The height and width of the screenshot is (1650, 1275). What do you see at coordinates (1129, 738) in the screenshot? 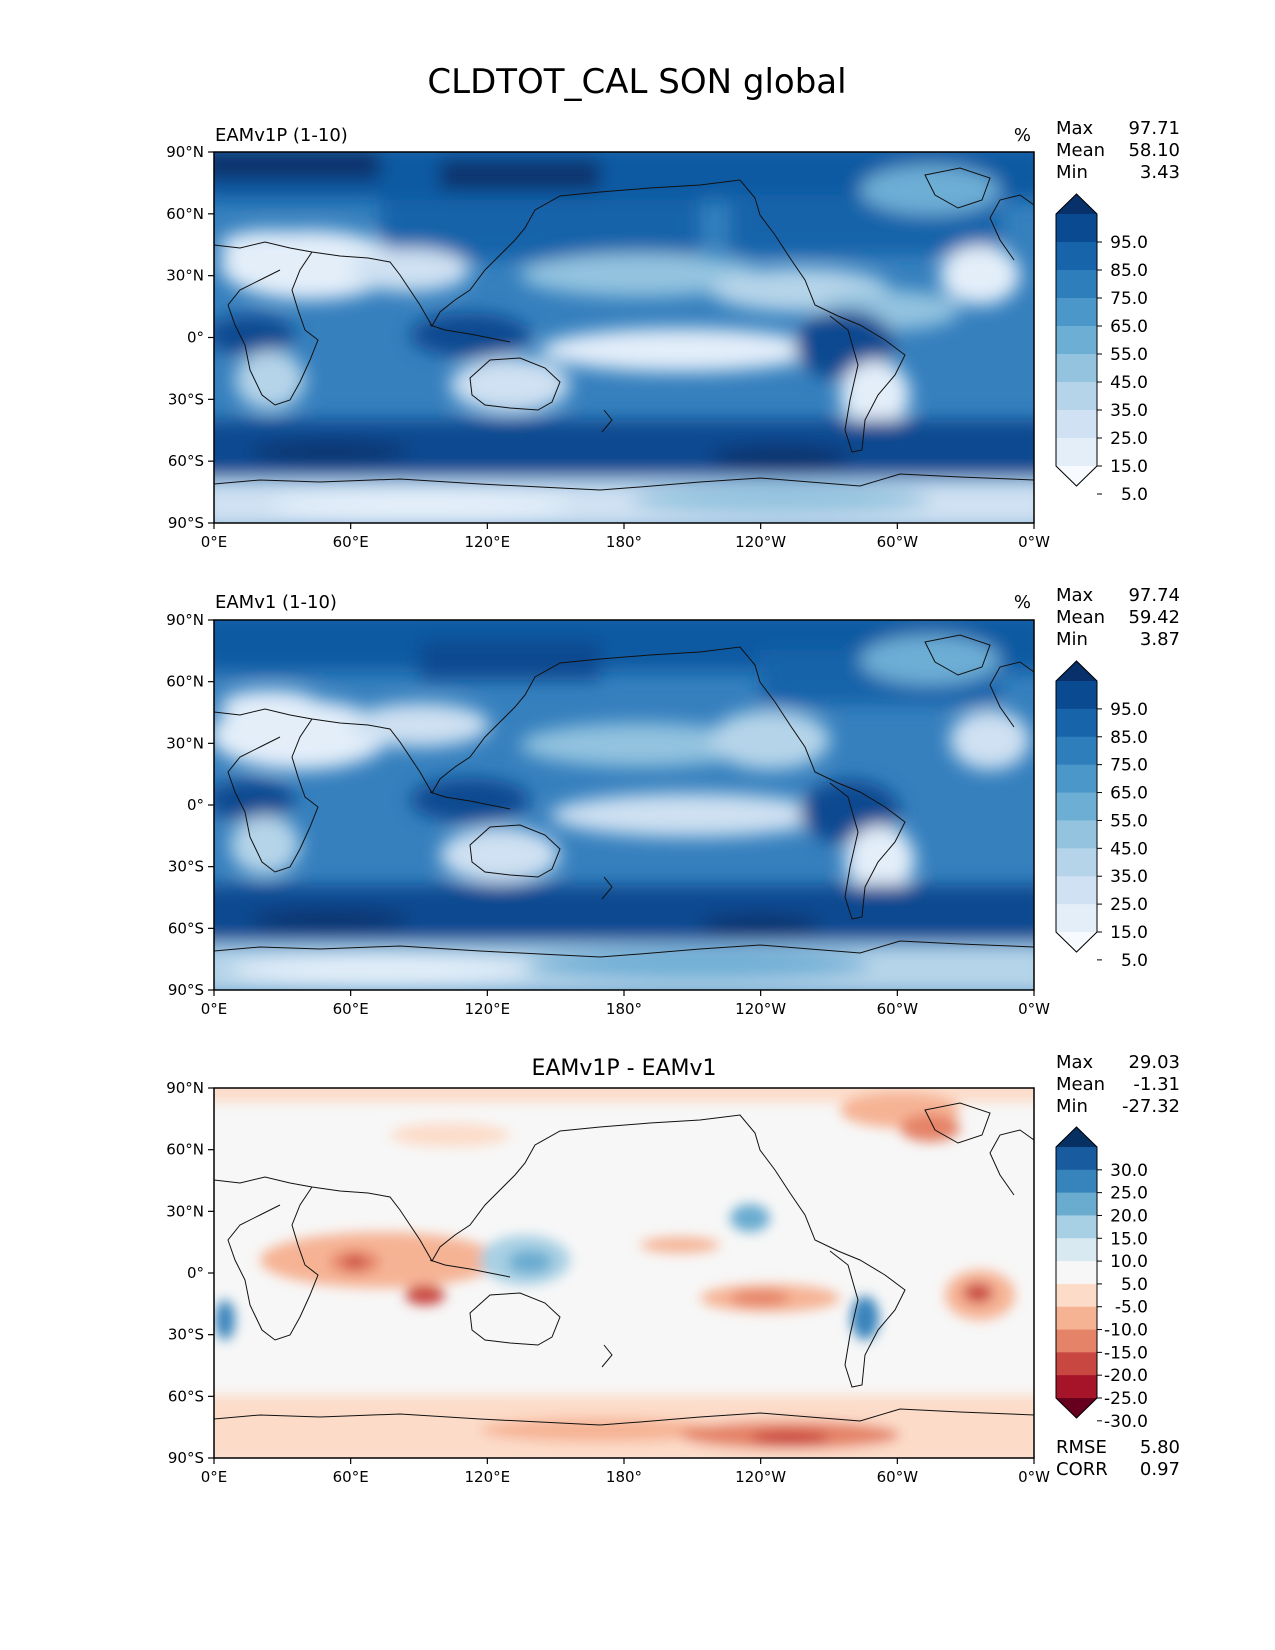
I see `colorbar-label: 85.0` at bounding box center [1129, 738].